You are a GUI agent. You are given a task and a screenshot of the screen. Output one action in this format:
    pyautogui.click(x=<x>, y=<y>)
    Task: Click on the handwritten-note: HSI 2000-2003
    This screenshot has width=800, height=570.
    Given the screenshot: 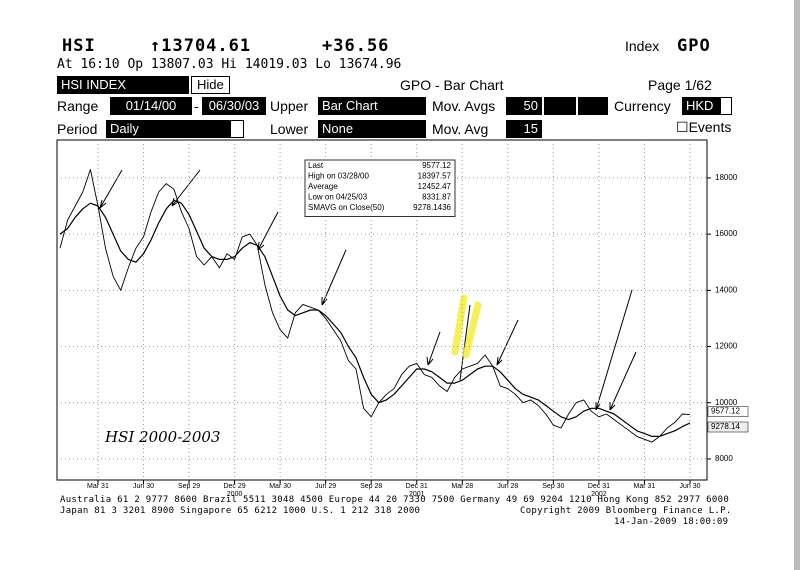 What is the action you would take?
    pyautogui.click(x=162, y=437)
    